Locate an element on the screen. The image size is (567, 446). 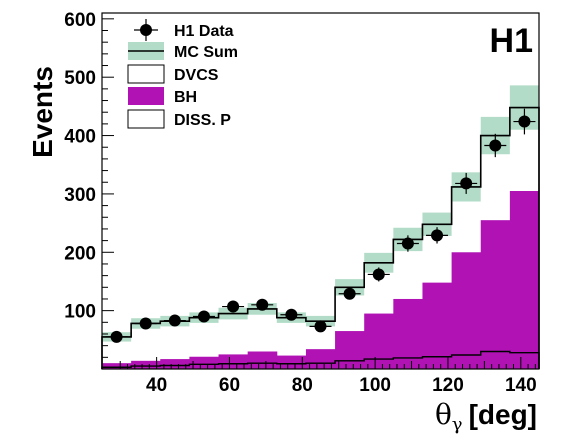
legend-bh-swatch is located at coordinates (146, 96).